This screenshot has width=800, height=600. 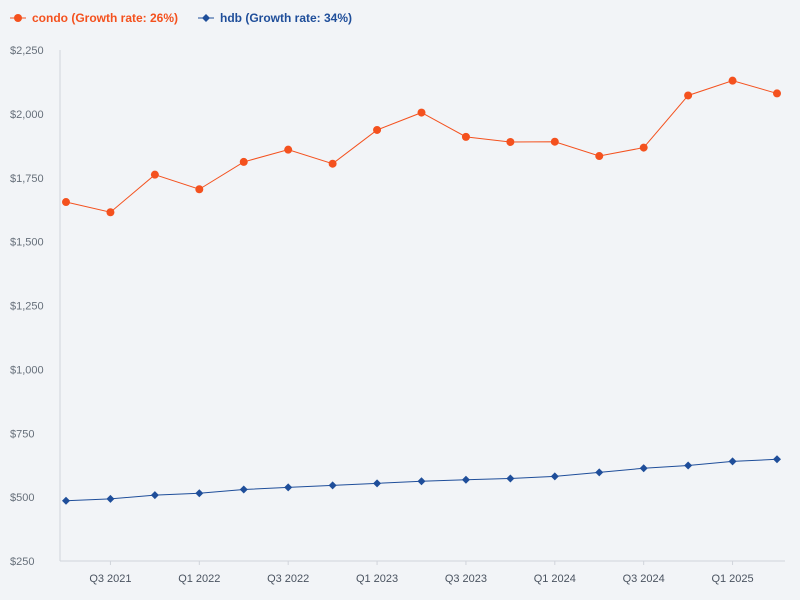 What do you see at coordinates (154, 174) in the screenshot?
I see `data-point: Q4 2021: 1762` at bounding box center [154, 174].